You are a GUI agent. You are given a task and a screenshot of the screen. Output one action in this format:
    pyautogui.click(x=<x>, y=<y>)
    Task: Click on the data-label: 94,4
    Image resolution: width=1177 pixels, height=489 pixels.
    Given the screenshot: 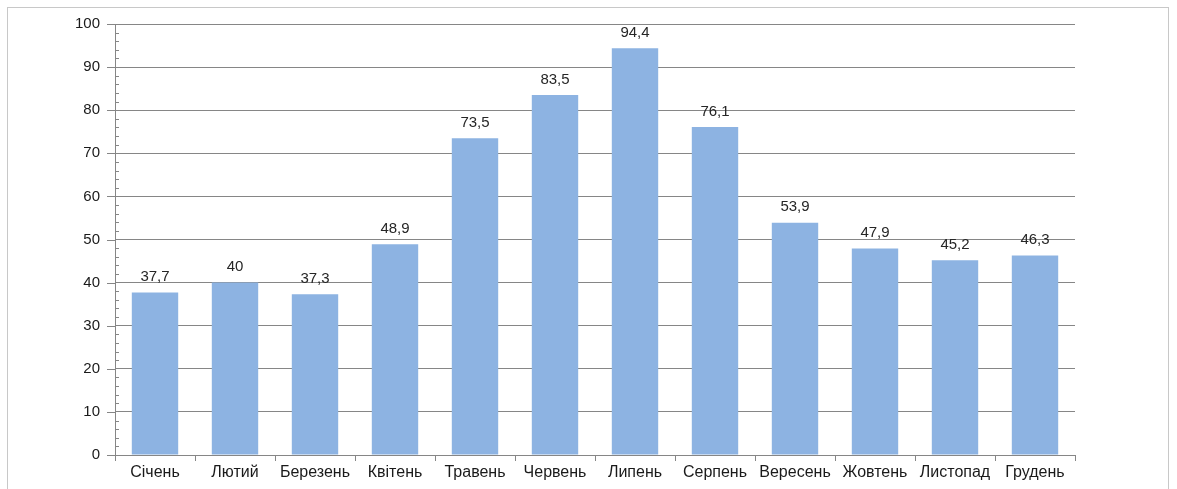 What is the action you would take?
    pyautogui.click(x=635, y=31)
    